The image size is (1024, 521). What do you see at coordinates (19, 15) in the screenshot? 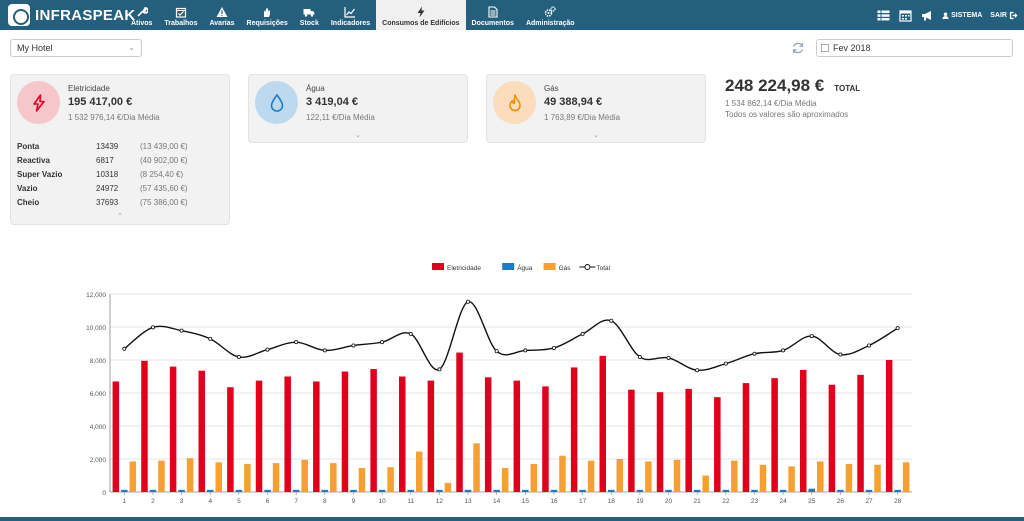
I see `logo-mark-icon` at bounding box center [19, 15].